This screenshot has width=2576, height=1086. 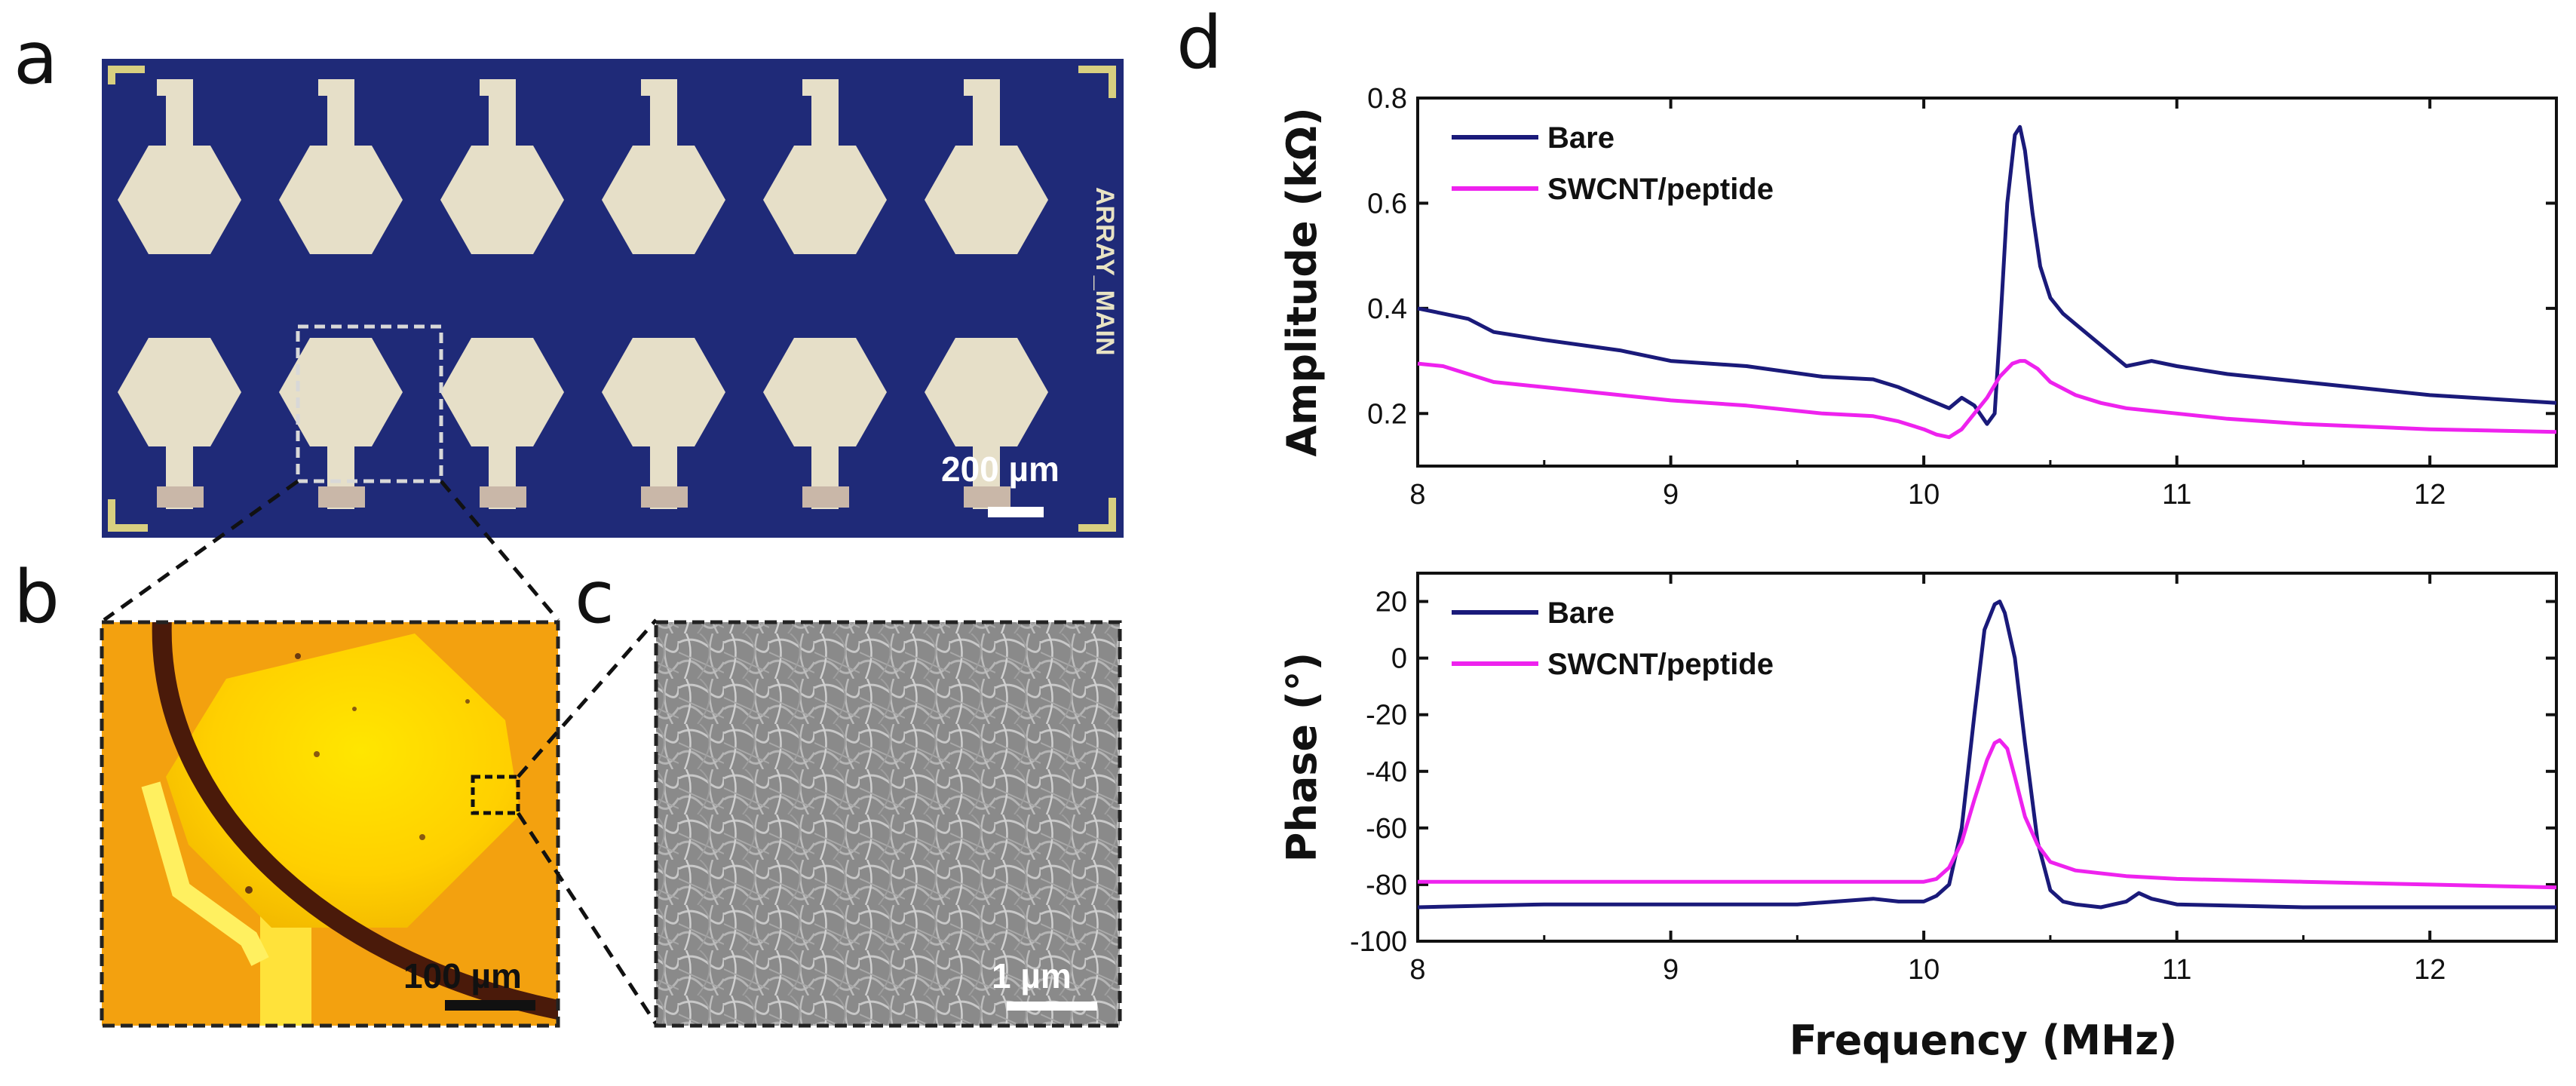 I want to click on peptide-ring-edge, so click(x=355, y=821).